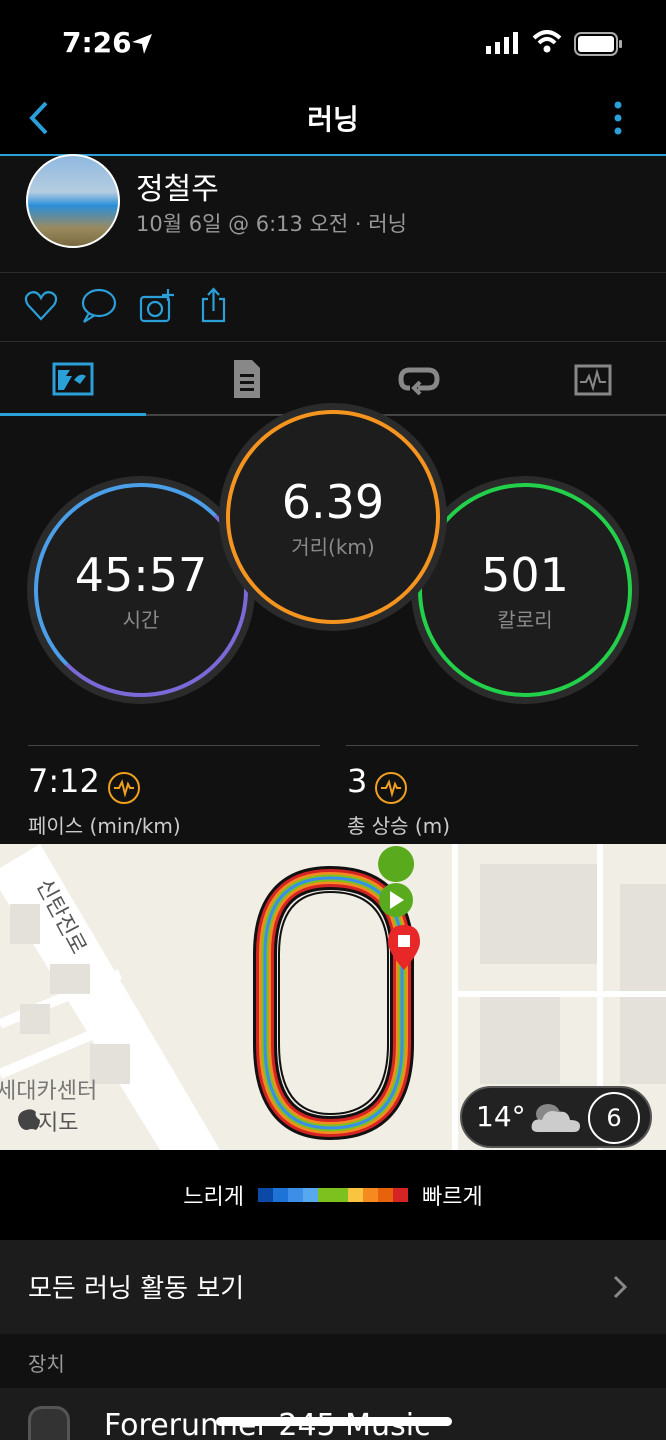 Image resolution: width=666 pixels, height=1440 pixels. What do you see at coordinates (271, 224) in the screenshot?
I see `activity-meta: 10월 6일 @ 6:13 오전 · 러닝` at bounding box center [271, 224].